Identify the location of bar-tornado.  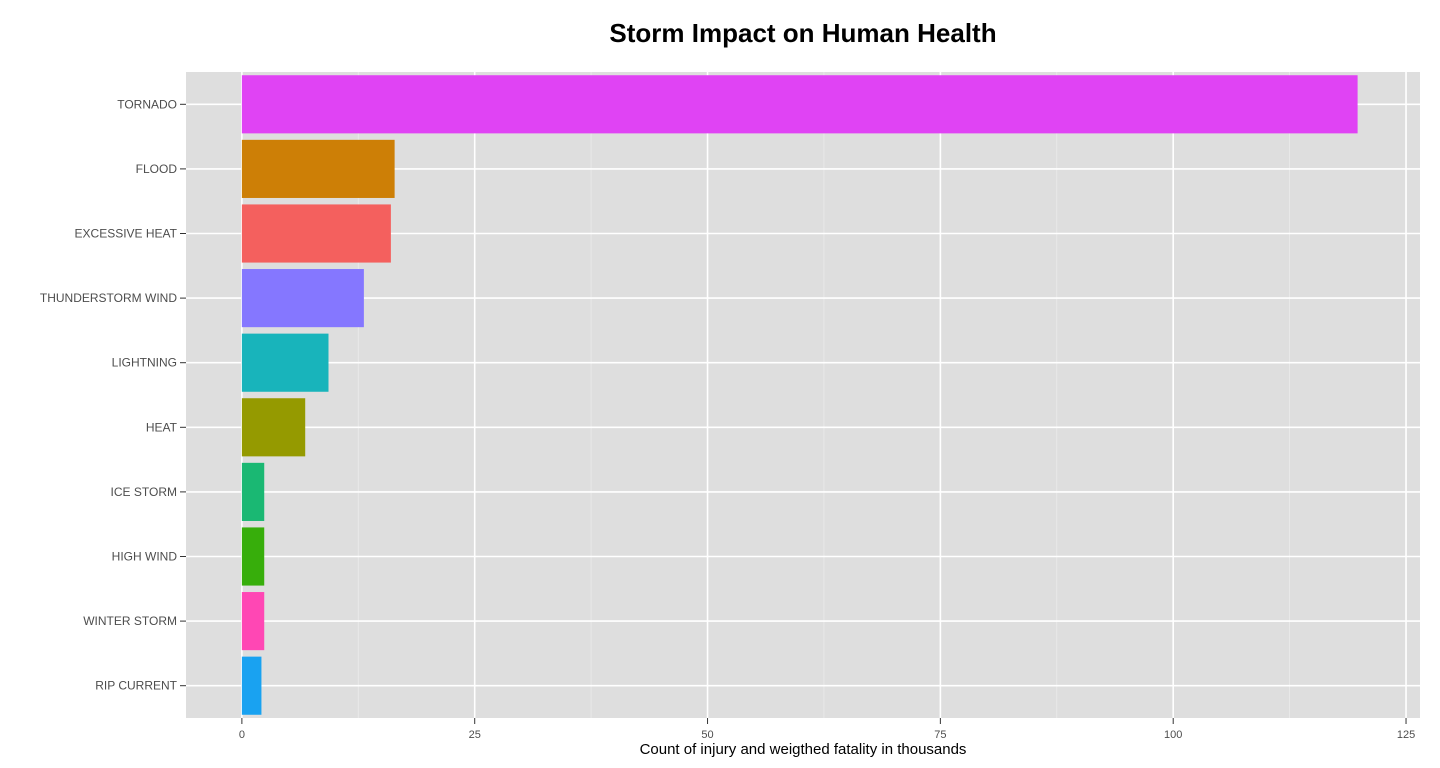
(799, 104).